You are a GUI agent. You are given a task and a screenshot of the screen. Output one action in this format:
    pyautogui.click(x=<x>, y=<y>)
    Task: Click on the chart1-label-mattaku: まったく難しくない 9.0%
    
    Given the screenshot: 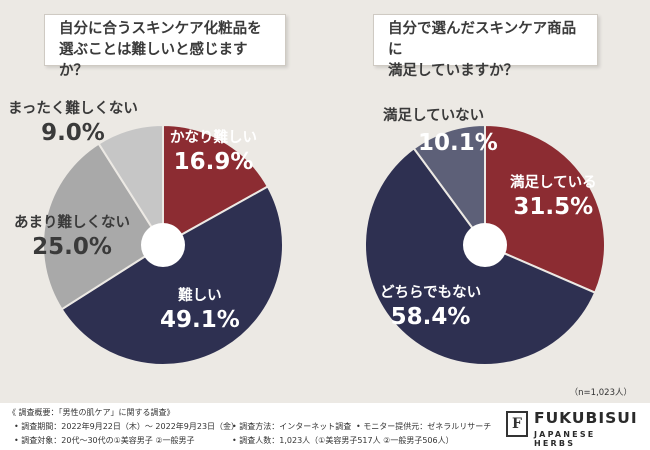 What is the action you would take?
    pyautogui.click(x=73, y=122)
    